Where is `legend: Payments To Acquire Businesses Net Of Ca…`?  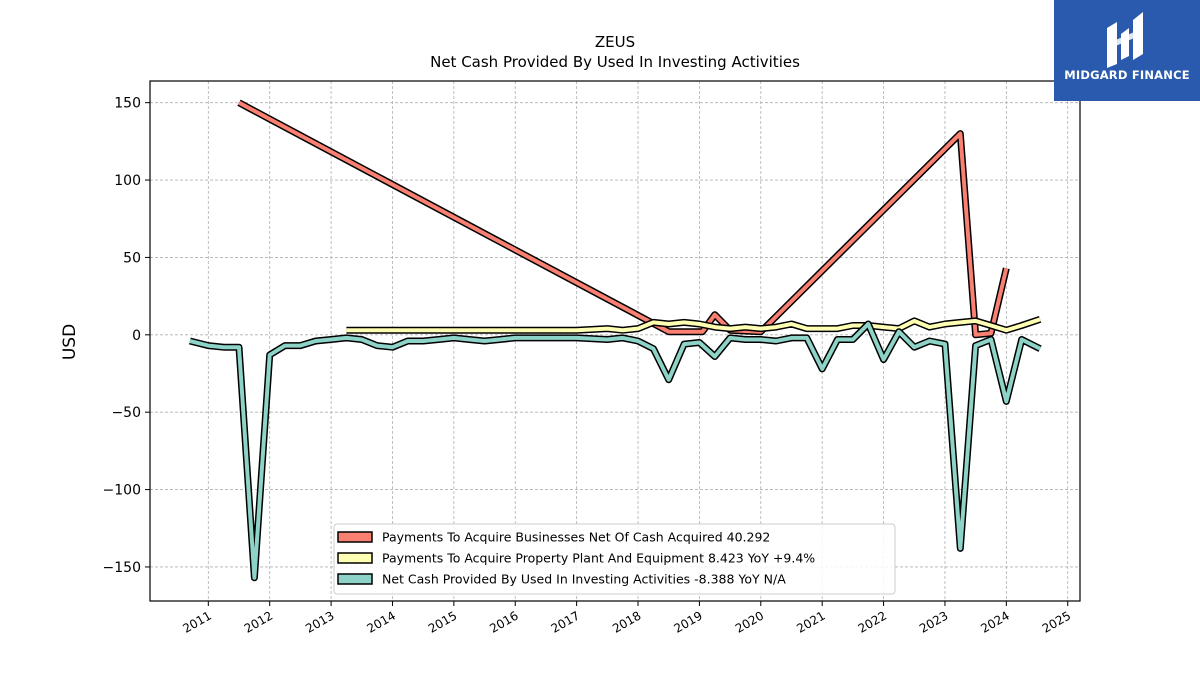 legend: Payments To Acquire Businesses Net Of Ca… is located at coordinates (614, 559).